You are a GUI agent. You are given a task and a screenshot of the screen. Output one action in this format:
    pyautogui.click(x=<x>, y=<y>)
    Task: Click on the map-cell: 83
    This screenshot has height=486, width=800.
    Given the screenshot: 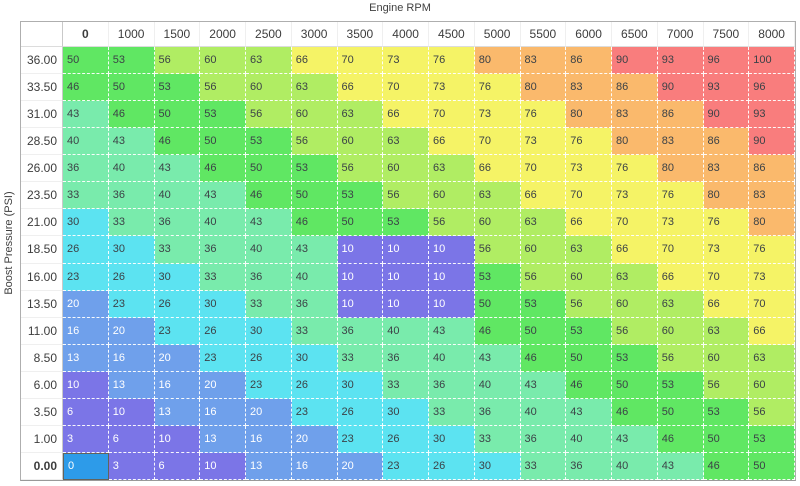 What is the action you would take?
    pyautogui.click(x=635, y=115)
    